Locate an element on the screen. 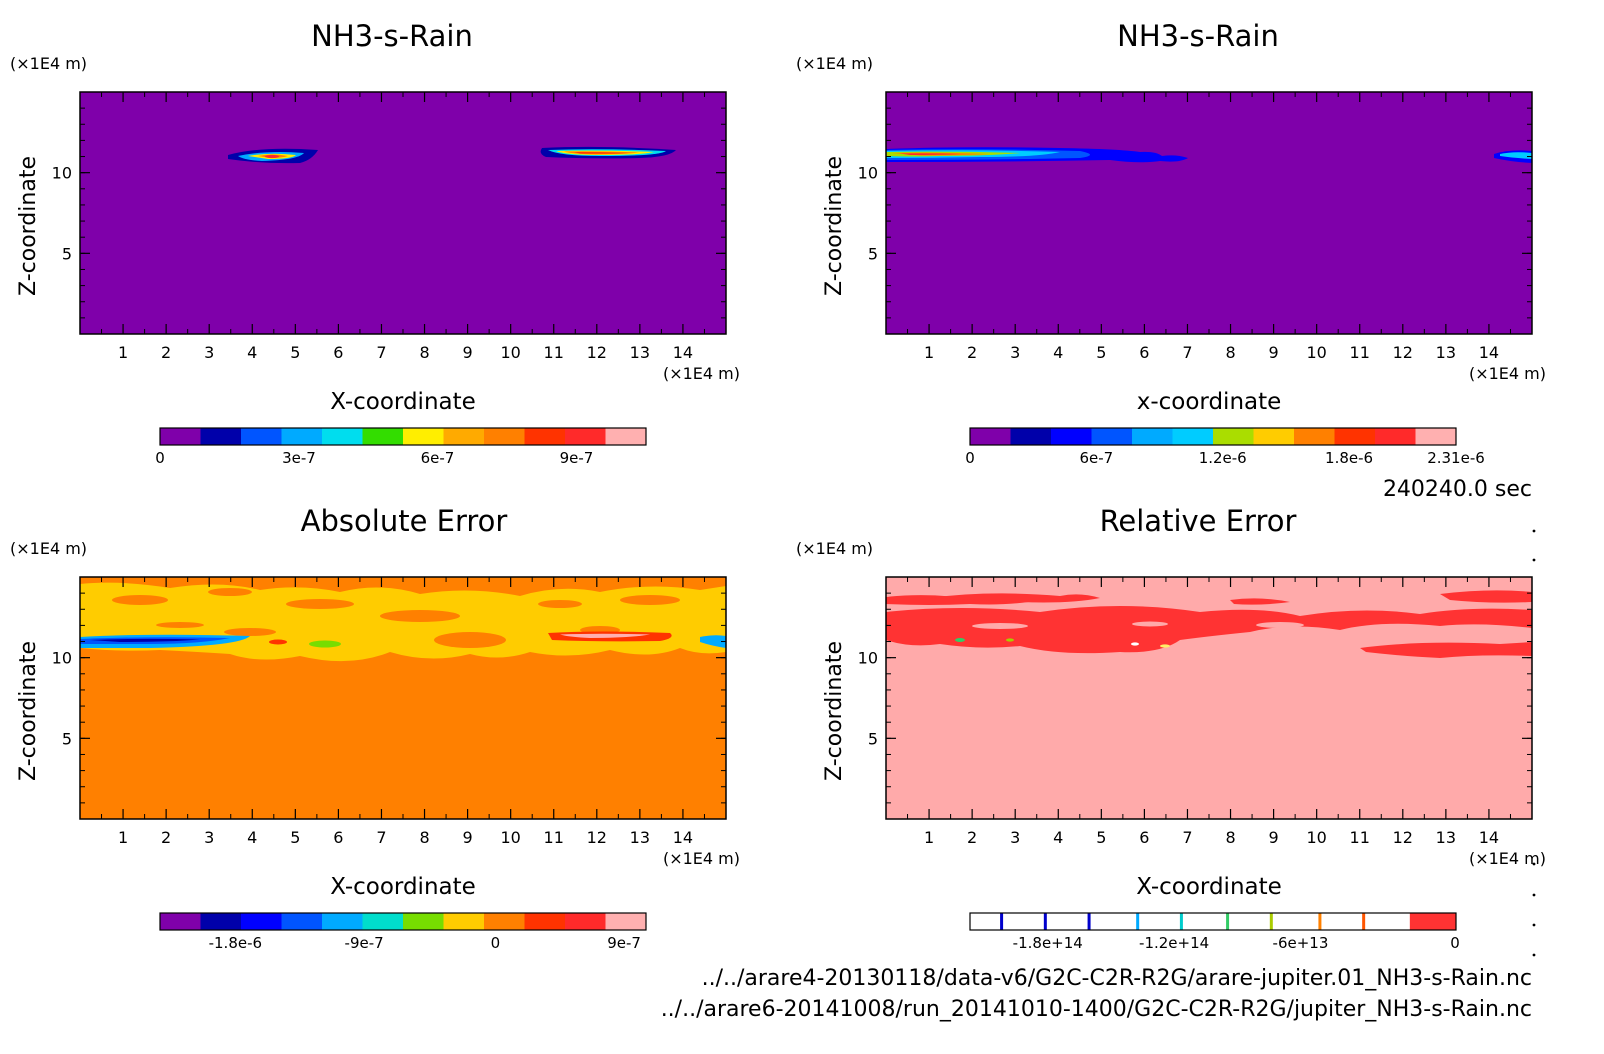 The image size is (1604, 1054). colorbar-tick-label: 0 is located at coordinates (160, 458).